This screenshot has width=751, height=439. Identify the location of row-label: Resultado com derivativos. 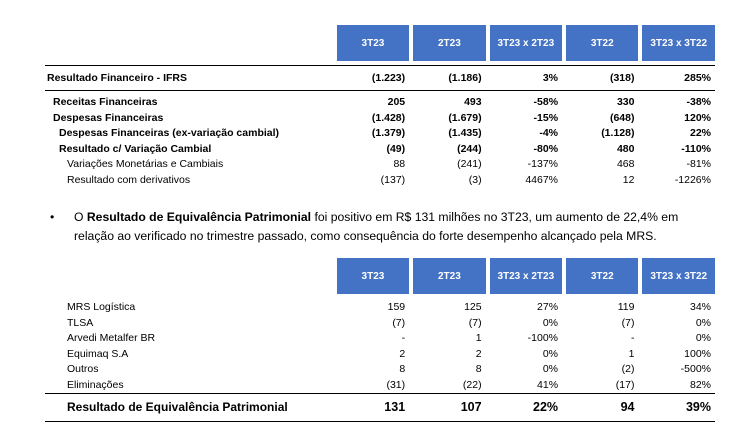
(129, 179).